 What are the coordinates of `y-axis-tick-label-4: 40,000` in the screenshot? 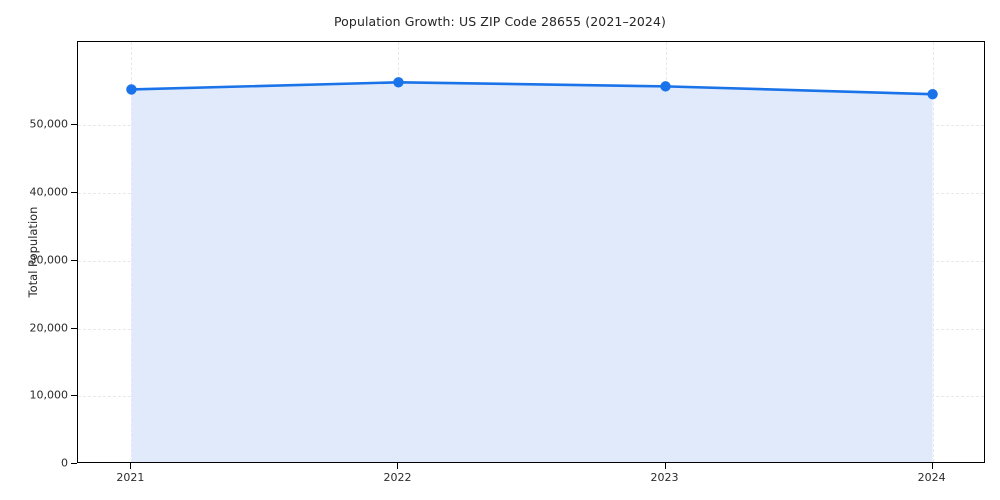 It's located at (49, 192).